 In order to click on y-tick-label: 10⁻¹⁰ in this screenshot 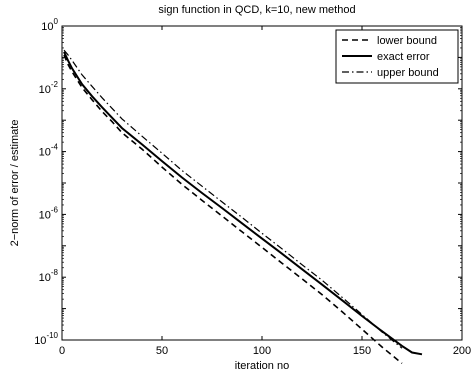, I will do `click(46, 339)`.